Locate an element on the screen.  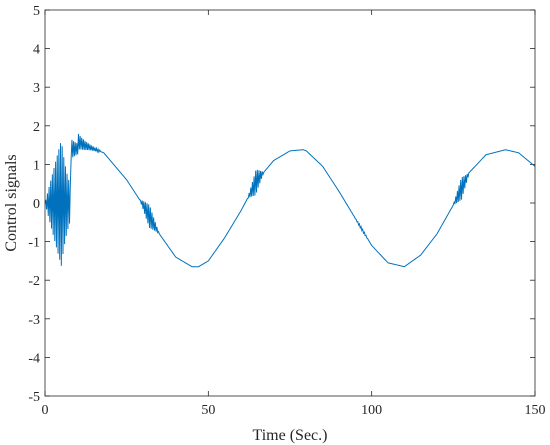
y-tick-label: -5 is located at coordinates (34, 397).